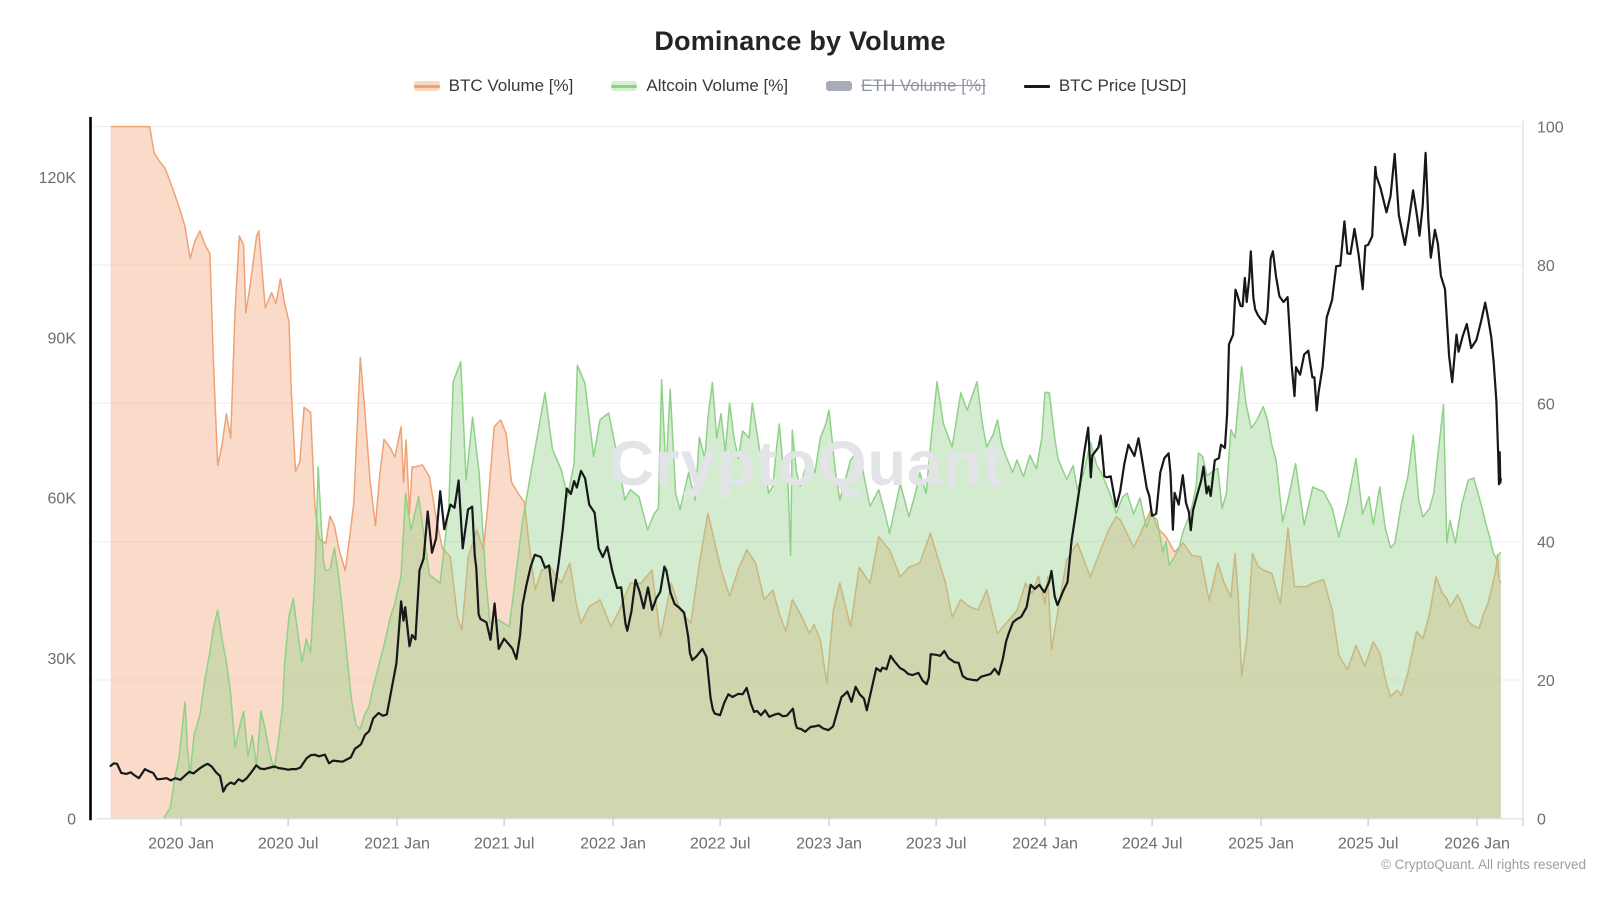 The image size is (1600, 900). I want to click on y-axis-left-tick-label: 0, so click(71, 819).